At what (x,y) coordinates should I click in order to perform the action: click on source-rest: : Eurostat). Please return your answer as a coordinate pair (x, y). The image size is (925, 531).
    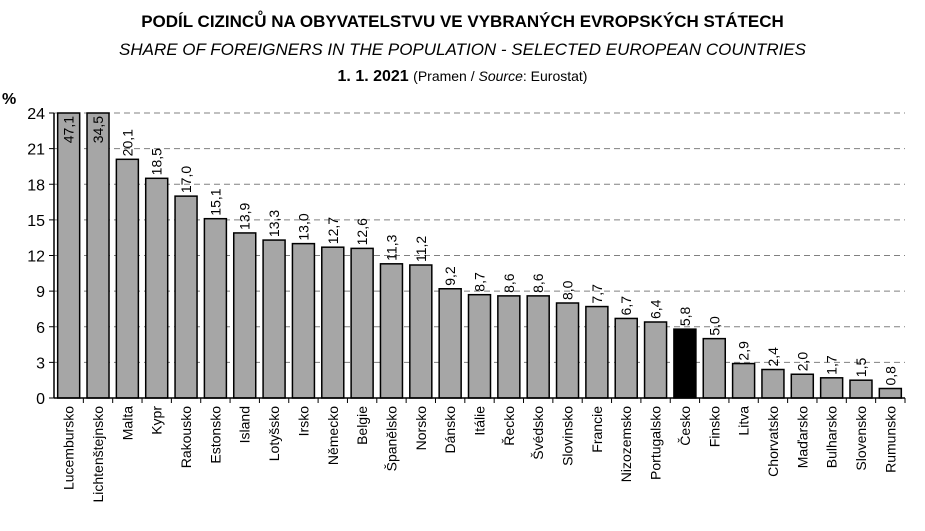
    Looking at the image, I should click on (555, 76).